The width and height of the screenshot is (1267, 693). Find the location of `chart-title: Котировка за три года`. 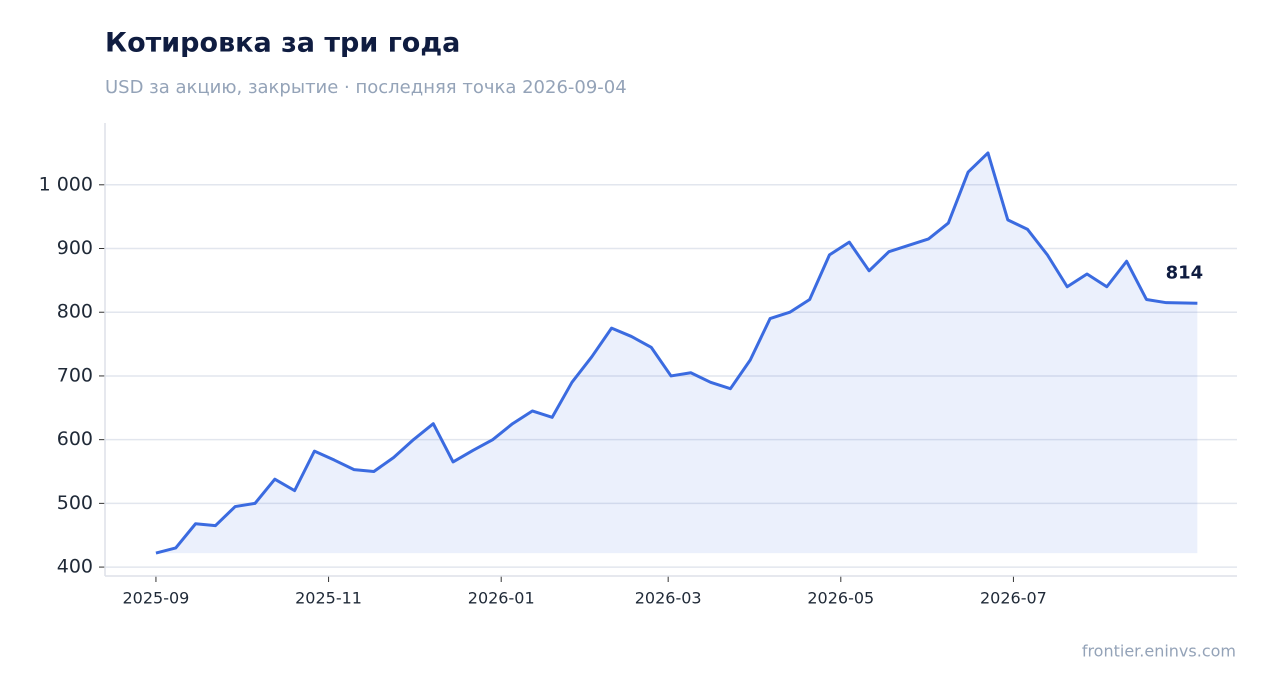

chart-title: Котировка за три года is located at coordinates (282, 43).